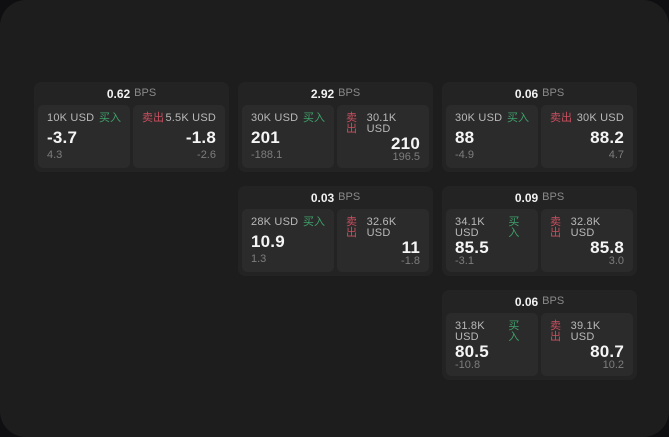  I want to click on sell-panel: 卖出 32.8K USD 85.8 3.0, so click(587, 240).